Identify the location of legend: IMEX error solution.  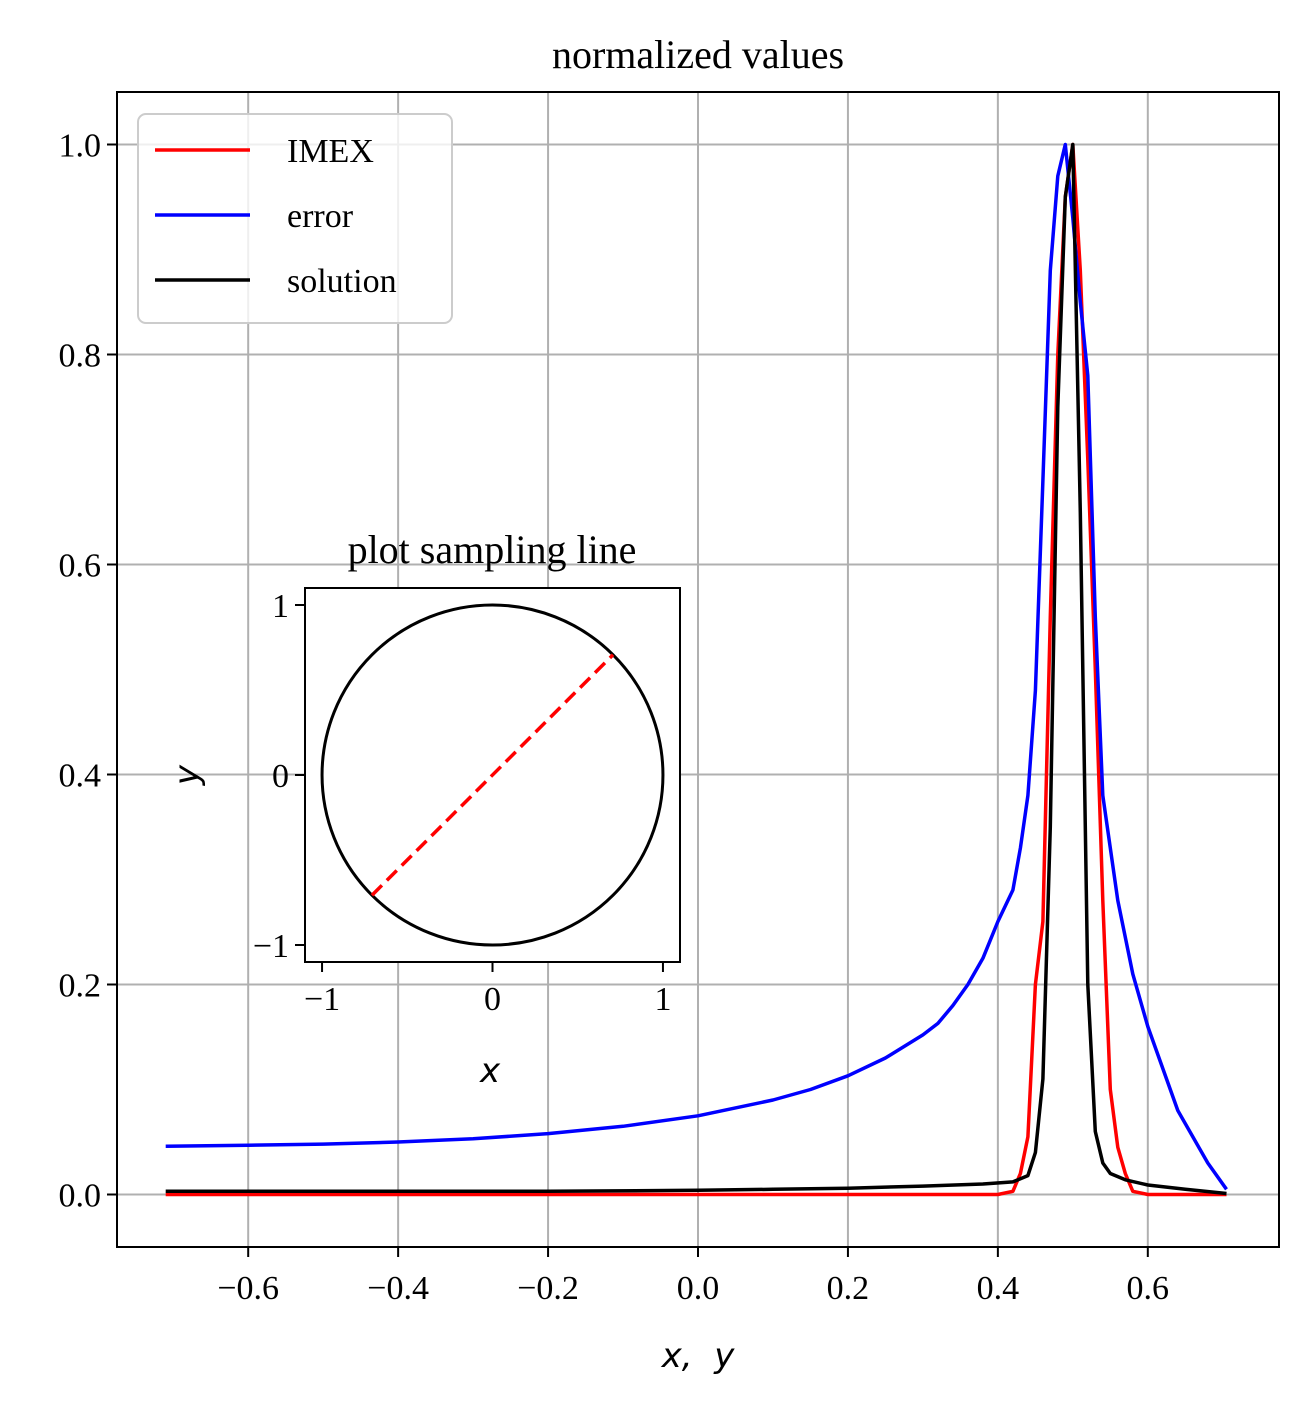
(295, 218).